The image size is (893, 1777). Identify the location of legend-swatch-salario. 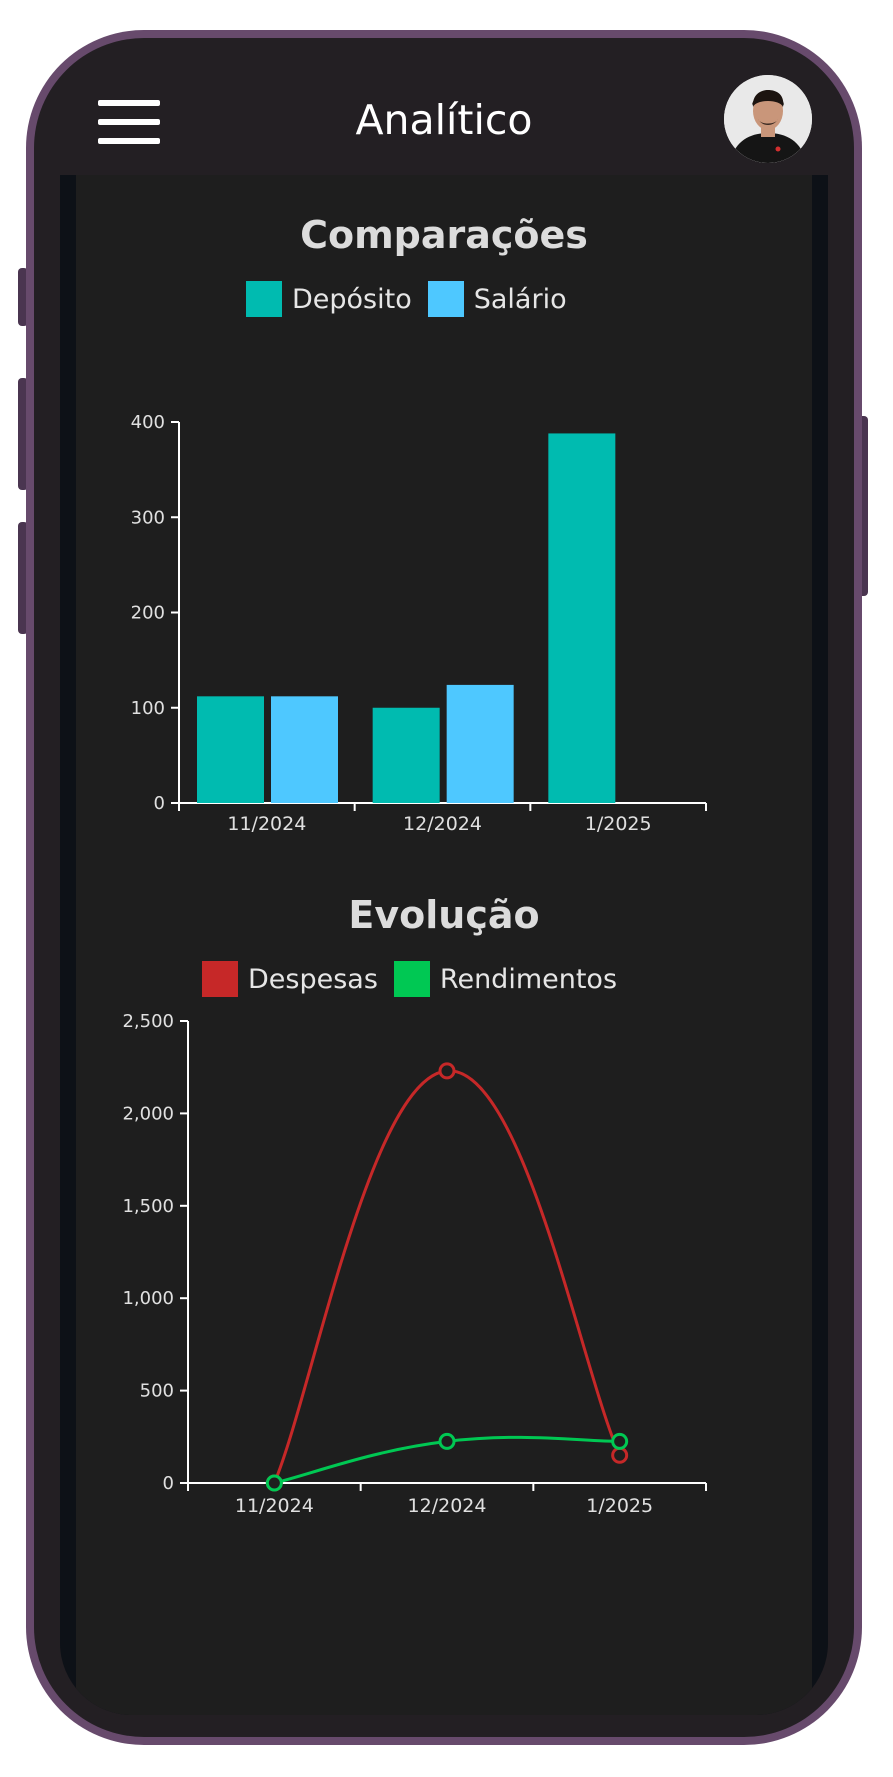
(445, 299).